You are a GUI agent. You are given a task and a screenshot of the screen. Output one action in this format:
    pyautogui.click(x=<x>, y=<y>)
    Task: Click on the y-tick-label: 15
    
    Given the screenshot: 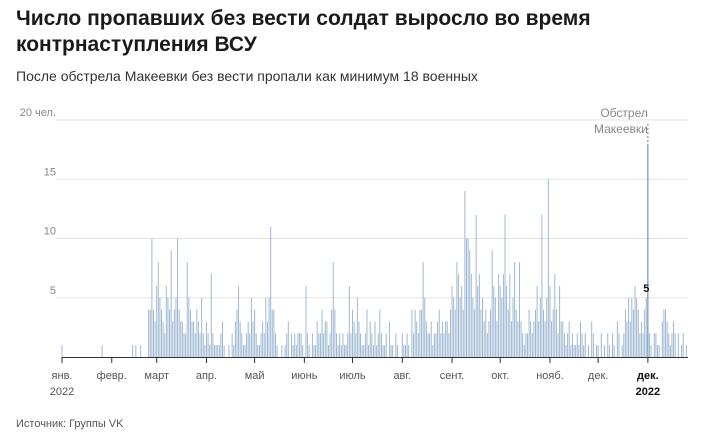 What is the action you would take?
    pyautogui.click(x=50, y=172)
    